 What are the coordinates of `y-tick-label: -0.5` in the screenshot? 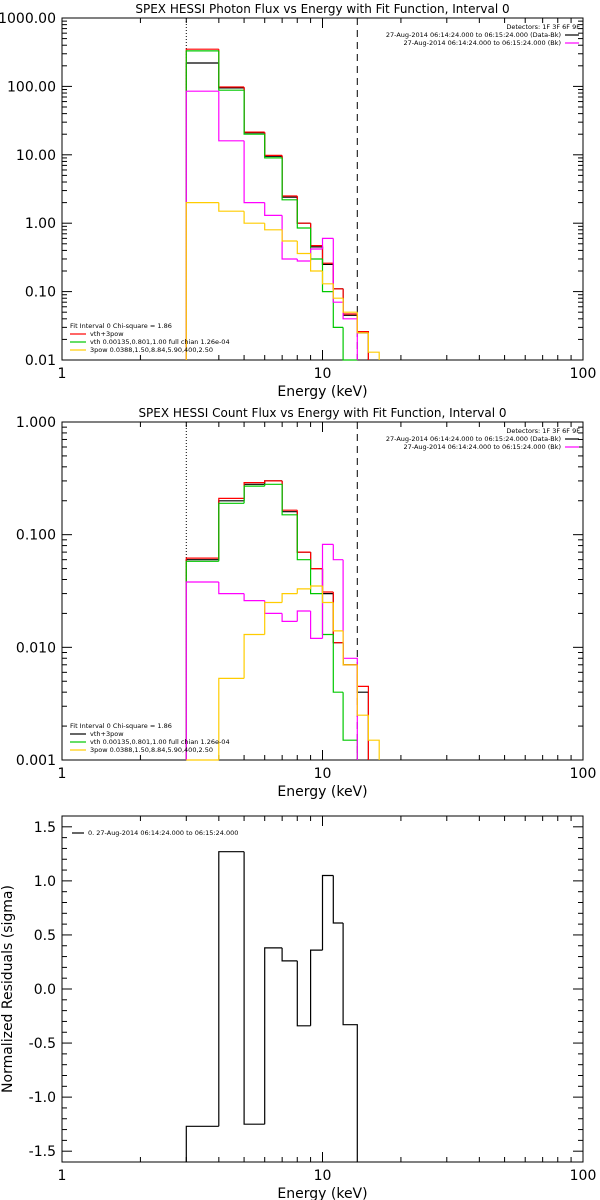 It's located at (42, 1044).